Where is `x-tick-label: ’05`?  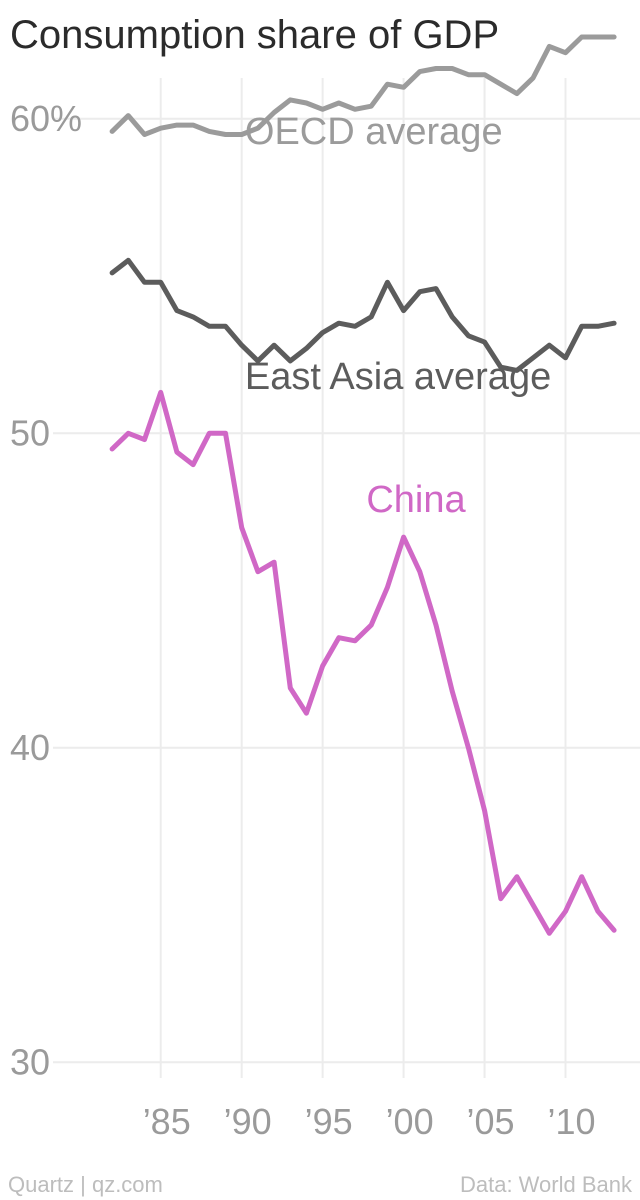
x-tick-label: ’05 is located at coordinates (491, 1121).